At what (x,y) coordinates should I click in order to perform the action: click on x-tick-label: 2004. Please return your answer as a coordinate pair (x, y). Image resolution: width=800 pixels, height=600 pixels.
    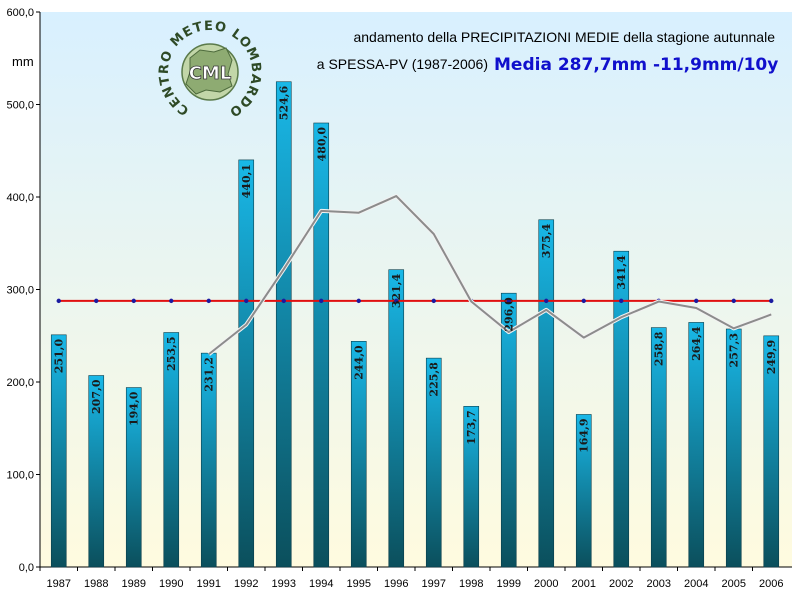
    Looking at the image, I should click on (696, 584).